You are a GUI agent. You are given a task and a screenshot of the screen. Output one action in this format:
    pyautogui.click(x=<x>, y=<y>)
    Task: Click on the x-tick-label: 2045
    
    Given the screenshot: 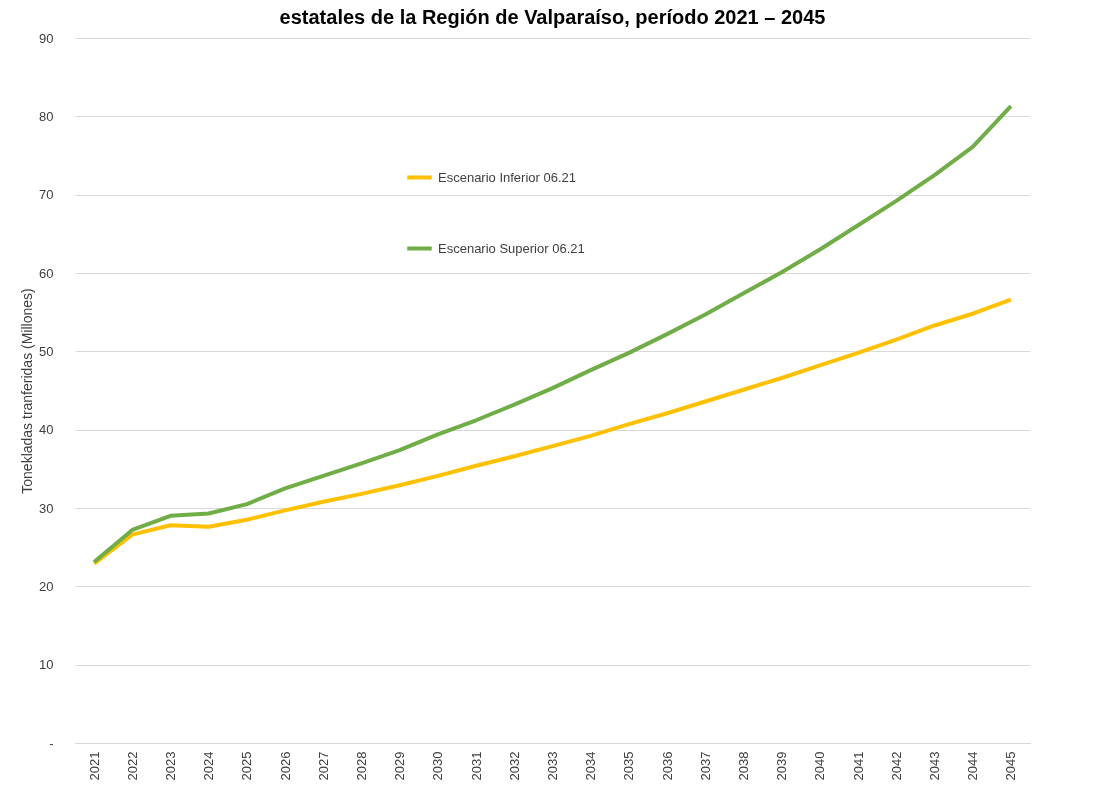 What is the action you would take?
    pyautogui.click(x=1011, y=766)
    